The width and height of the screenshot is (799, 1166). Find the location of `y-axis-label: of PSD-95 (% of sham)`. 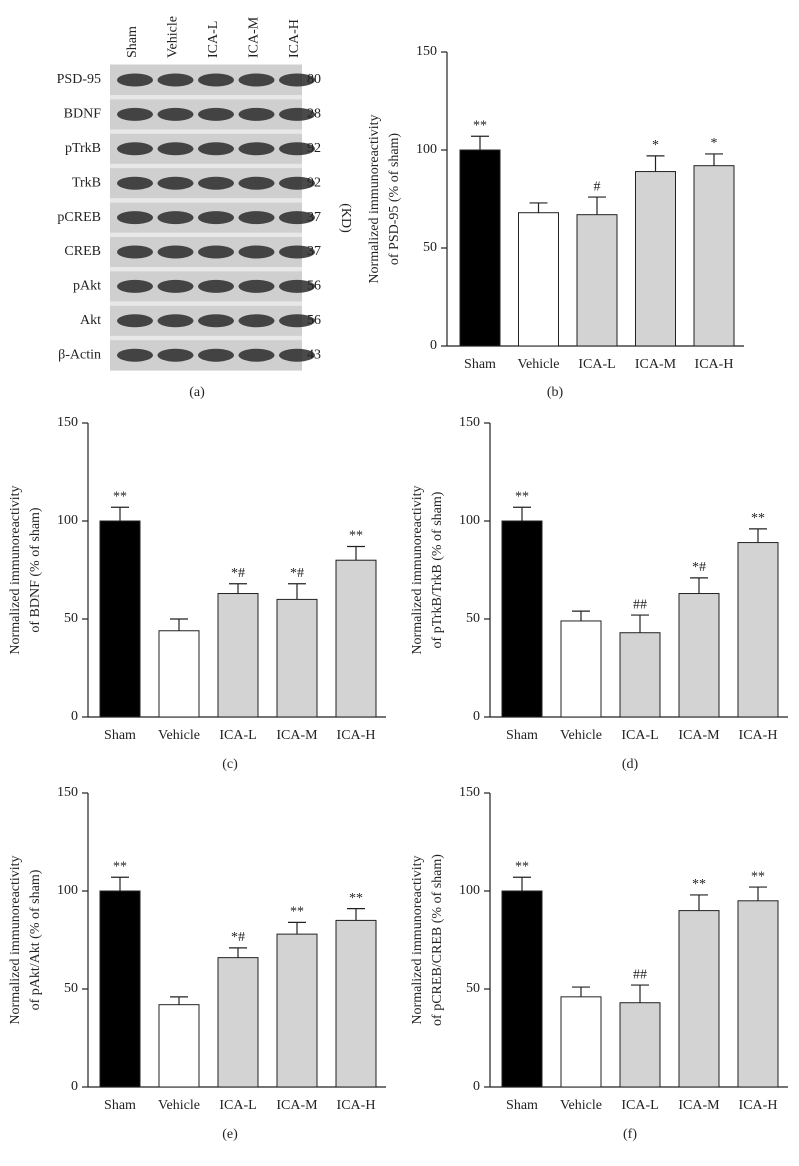

y-axis-label: of PSD-95 (% of sham) is located at coordinates (394, 199).